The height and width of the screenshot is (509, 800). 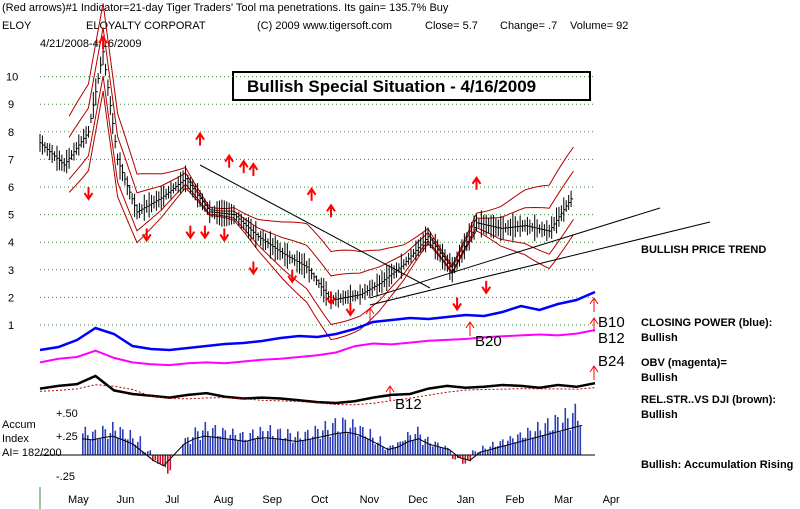 What do you see at coordinates (172, 500) in the screenshot?
I see `x-tick-label: Jul` at bounding box center [172, 500].